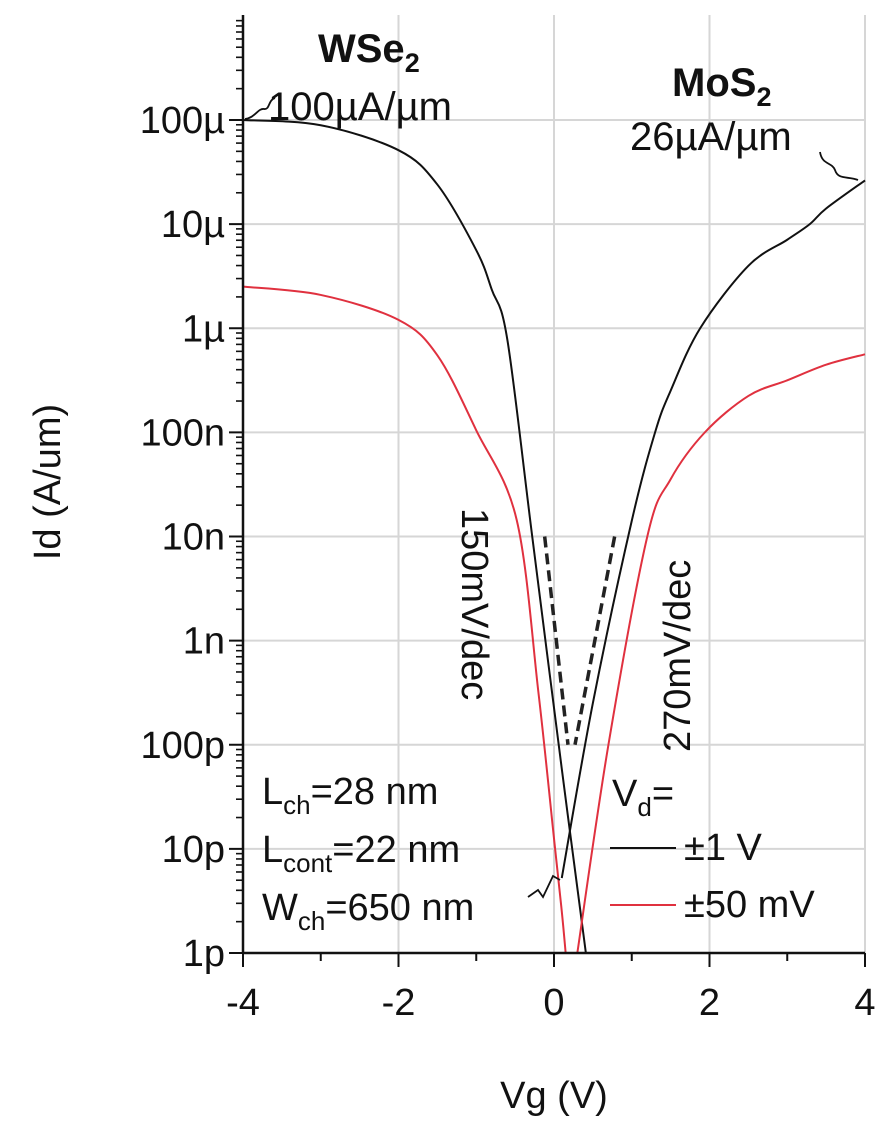  What do you see at coordinates (711, 137) in the screenshot?
I see `mos2-current-label: 26µA/µm` at bounding box center [711, 137].